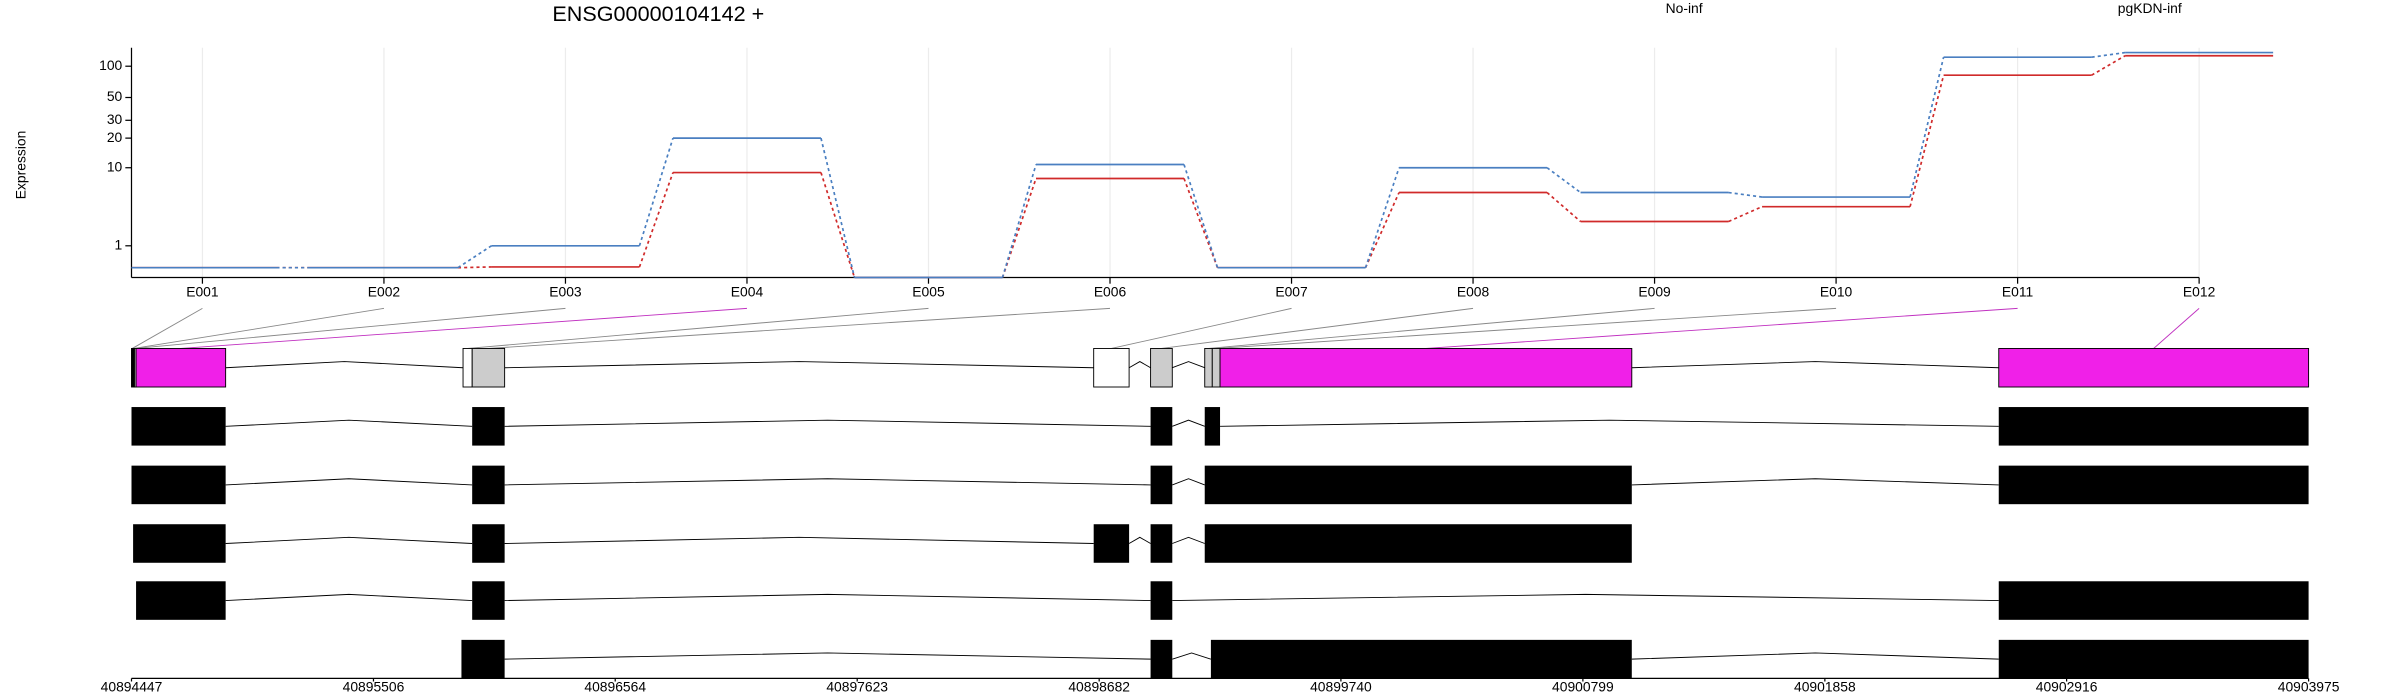  Describe the element at coordinates (615, 686) in the screenshot. I see `genomic-tick-label: 40896564` at that location.